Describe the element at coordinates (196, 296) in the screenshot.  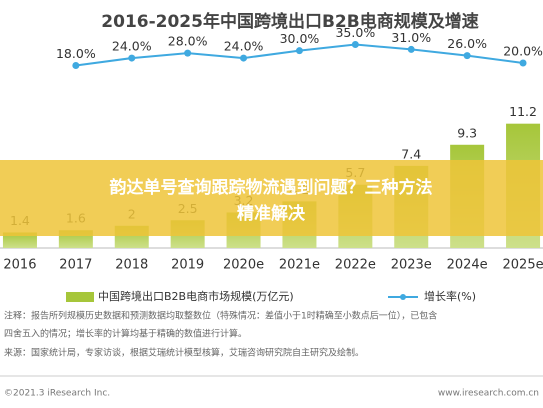
I see `legend-label: 中国跨境出口B2B电商市场规模(万亿元)` at that location.